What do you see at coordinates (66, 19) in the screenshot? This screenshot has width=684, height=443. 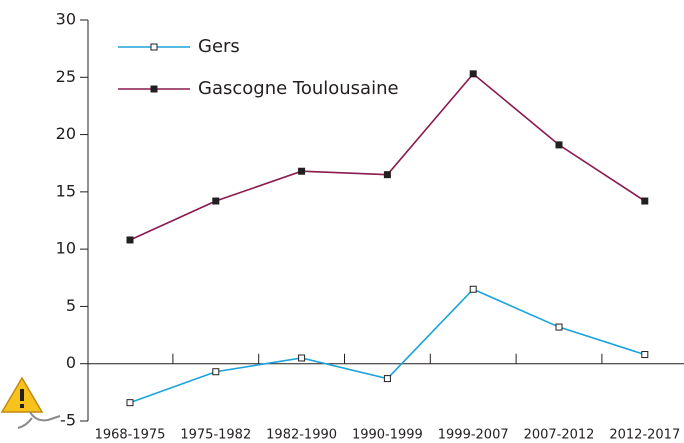 I see `y-tick-label: 30` at bounding box center [66, 19].